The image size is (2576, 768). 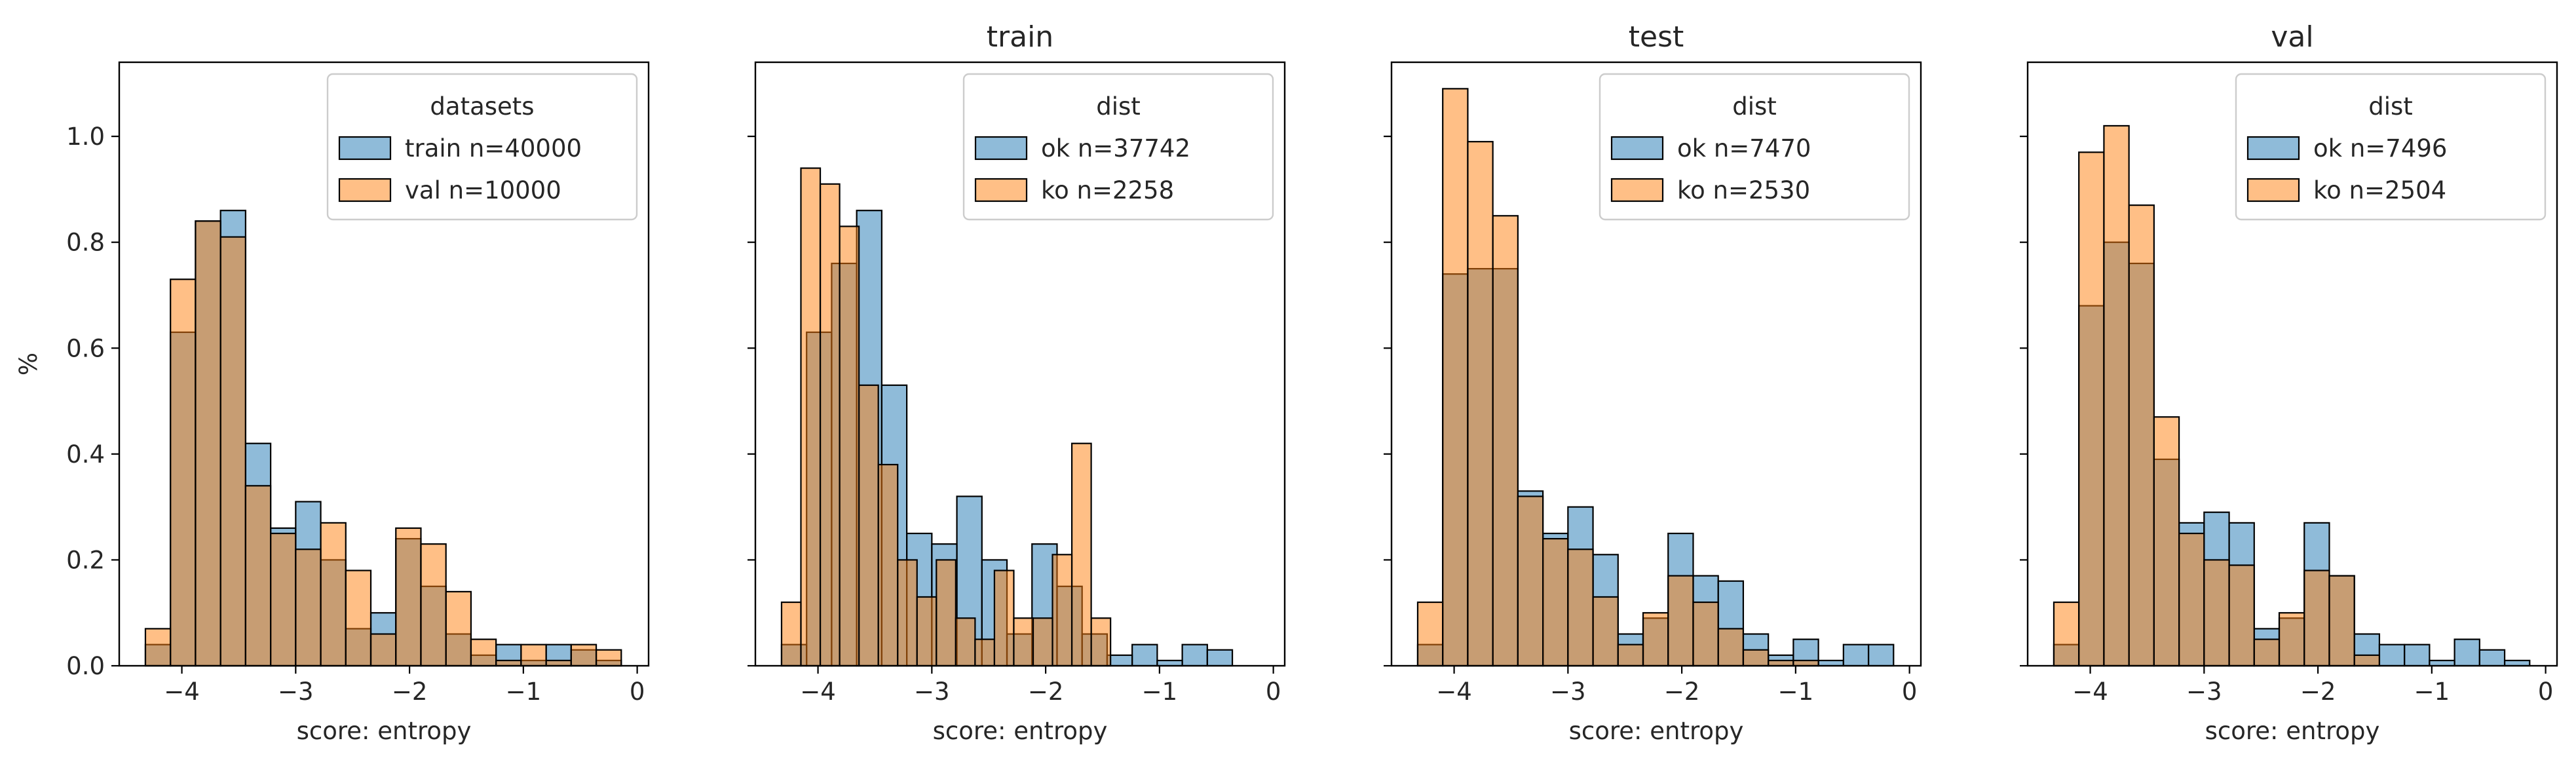 What do you see at coordinates (493, 148) in the screenshot?
I see `legend-entry-label: train n=40000` at bounding box center [493, 148].